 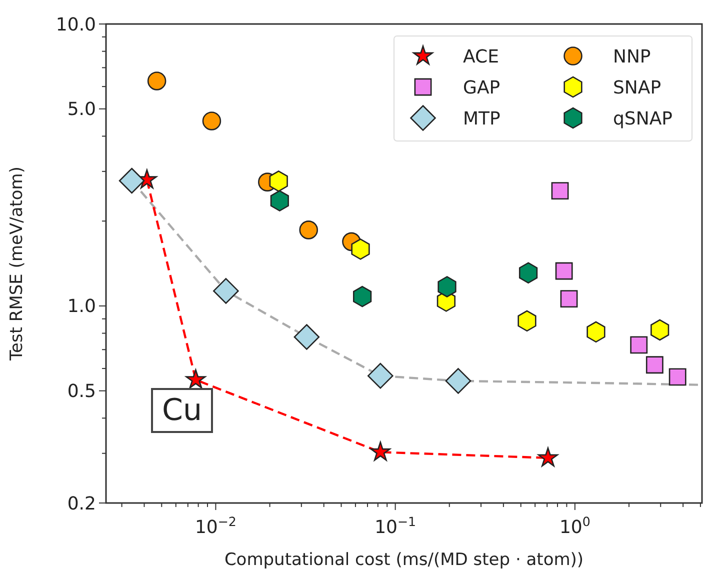 I want to click on x-tick-label: 10$^{0}$, so click(x=574, y=526).